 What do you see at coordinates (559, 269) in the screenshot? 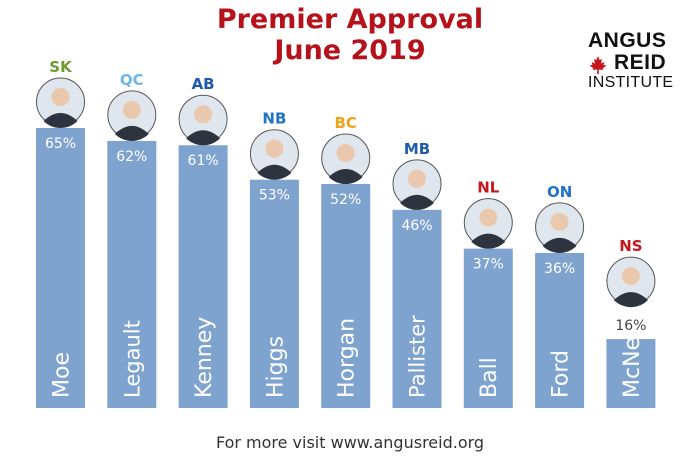
I see `bar-value-label: 36%` at bounding box center [559, 269].